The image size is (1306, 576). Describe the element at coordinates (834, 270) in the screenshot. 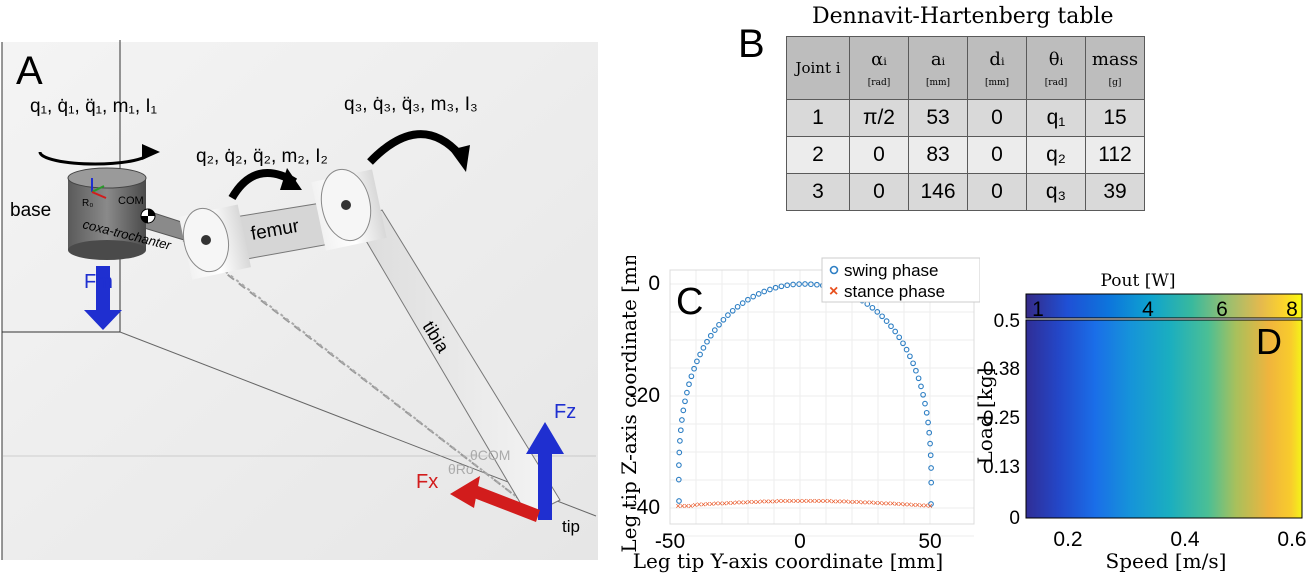

I see `legend-swing-marker` at that location.